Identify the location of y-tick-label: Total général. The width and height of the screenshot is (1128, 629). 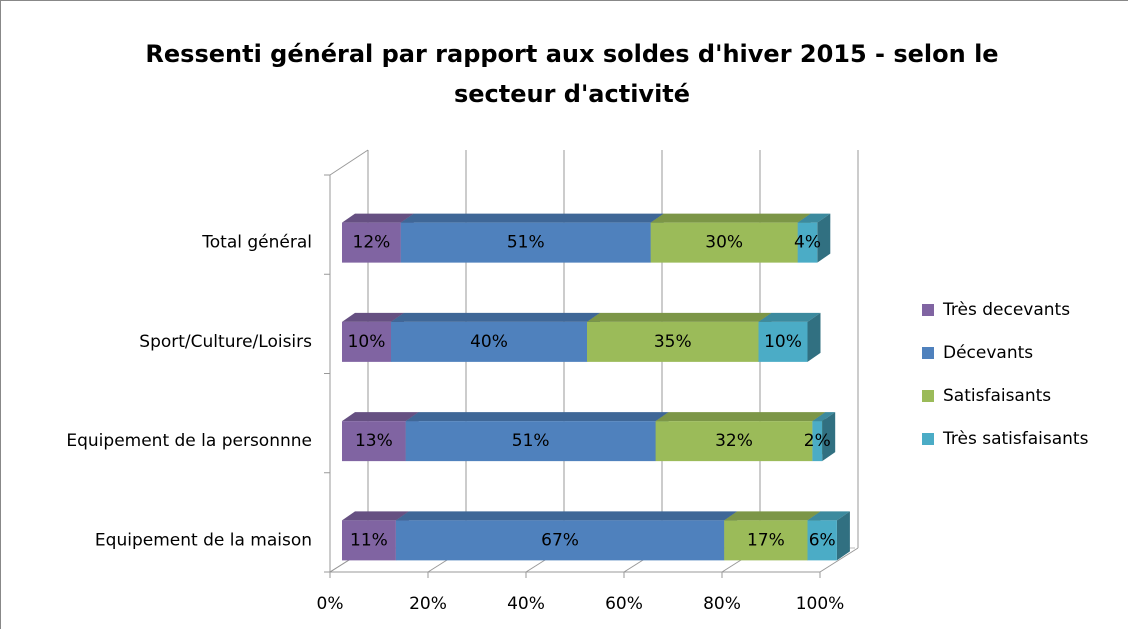
(256, 243).